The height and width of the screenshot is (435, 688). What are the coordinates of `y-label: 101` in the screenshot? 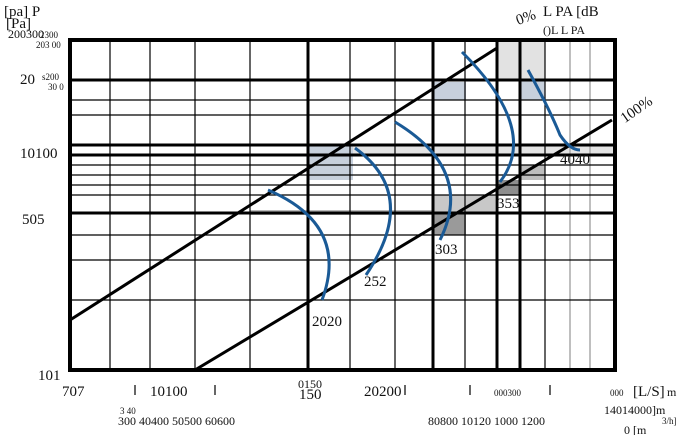 It's located at (49, 376).